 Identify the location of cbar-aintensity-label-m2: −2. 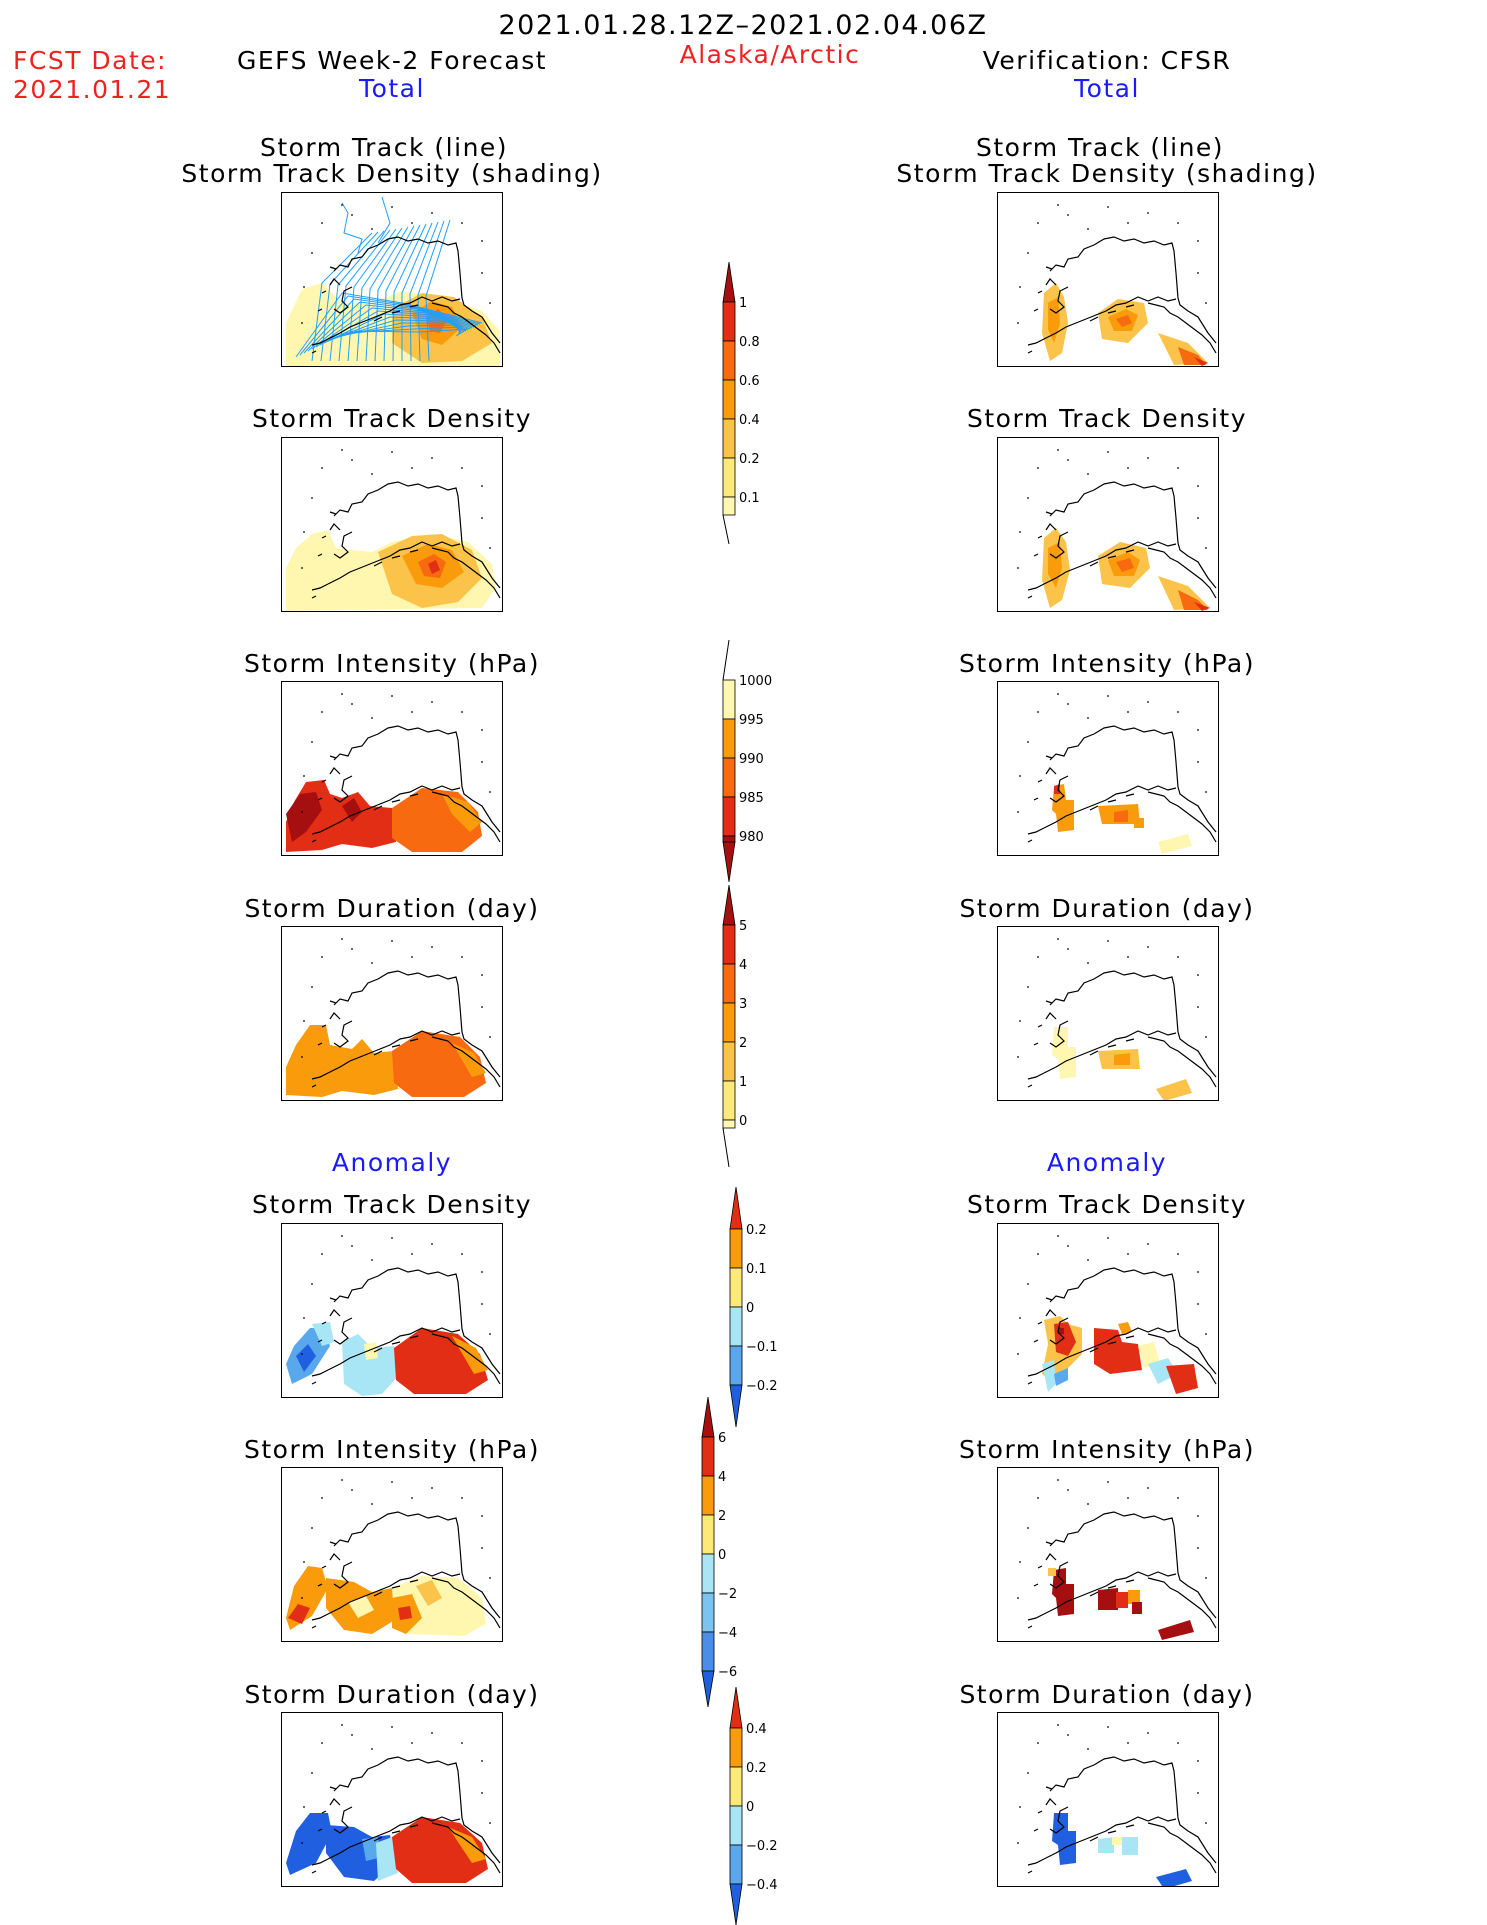
(727, 1594).